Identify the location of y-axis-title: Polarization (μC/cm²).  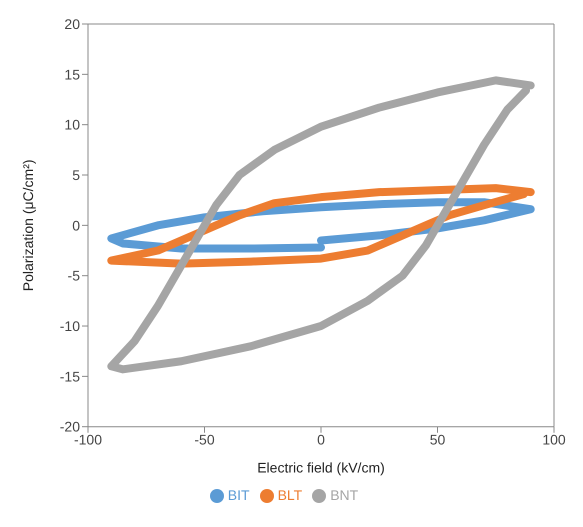
(28, 225).